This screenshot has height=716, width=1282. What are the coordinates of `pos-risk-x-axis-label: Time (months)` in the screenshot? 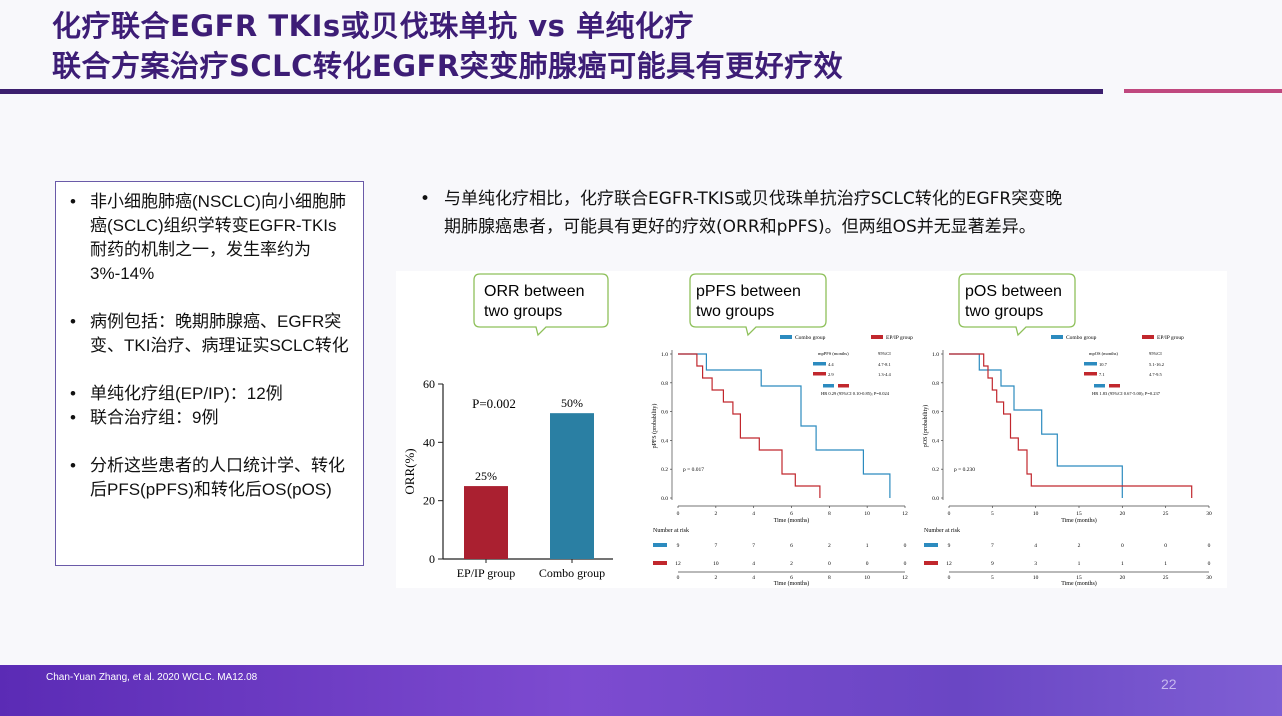 It's located at (1079, 583).